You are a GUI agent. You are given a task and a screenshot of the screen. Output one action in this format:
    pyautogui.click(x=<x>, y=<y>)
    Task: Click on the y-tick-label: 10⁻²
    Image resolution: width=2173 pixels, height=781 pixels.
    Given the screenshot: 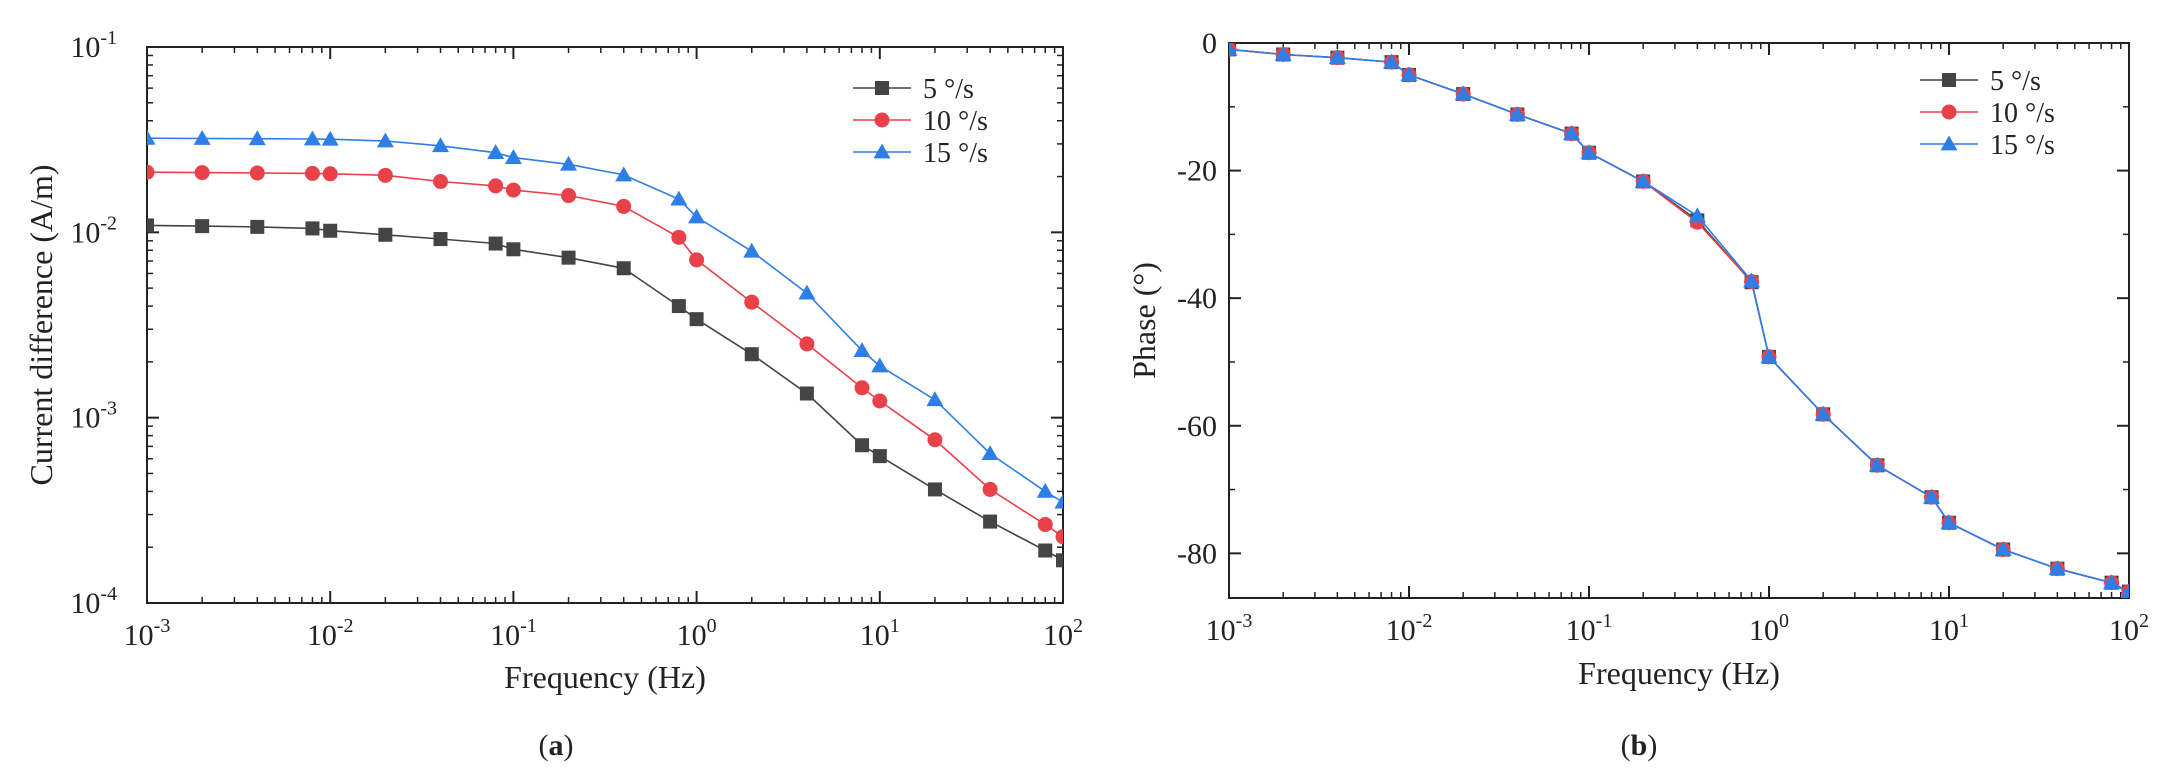 What is the action you would take?
    pyautogui.click(x=93, y=230)
    